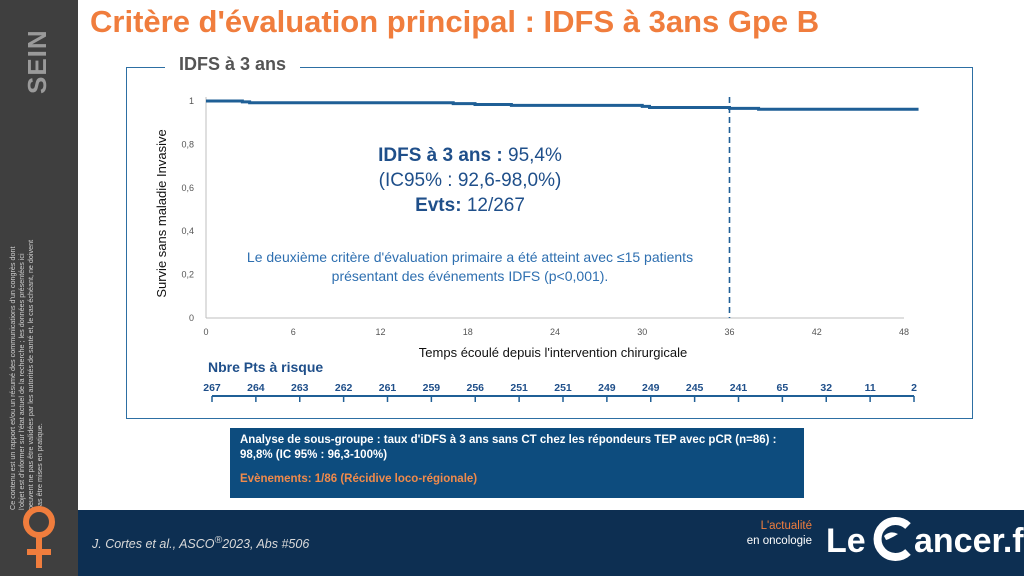  What do you see at coordinates (380, 332) in the screenshot?
I see `x-tick-label: 12` at bounding box center [380, 332].